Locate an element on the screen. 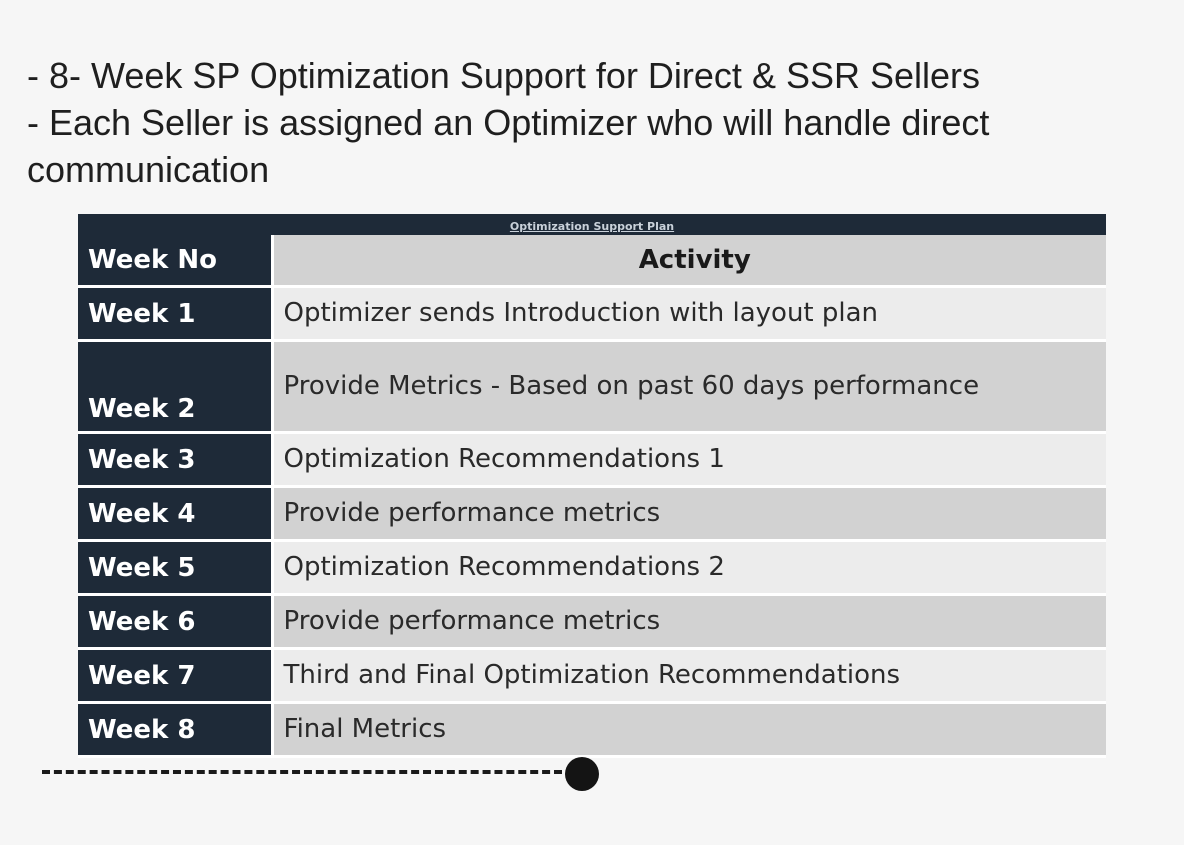 This screenshot has width=1184, height=845. connector-dot is located at coordinates (582, 774).